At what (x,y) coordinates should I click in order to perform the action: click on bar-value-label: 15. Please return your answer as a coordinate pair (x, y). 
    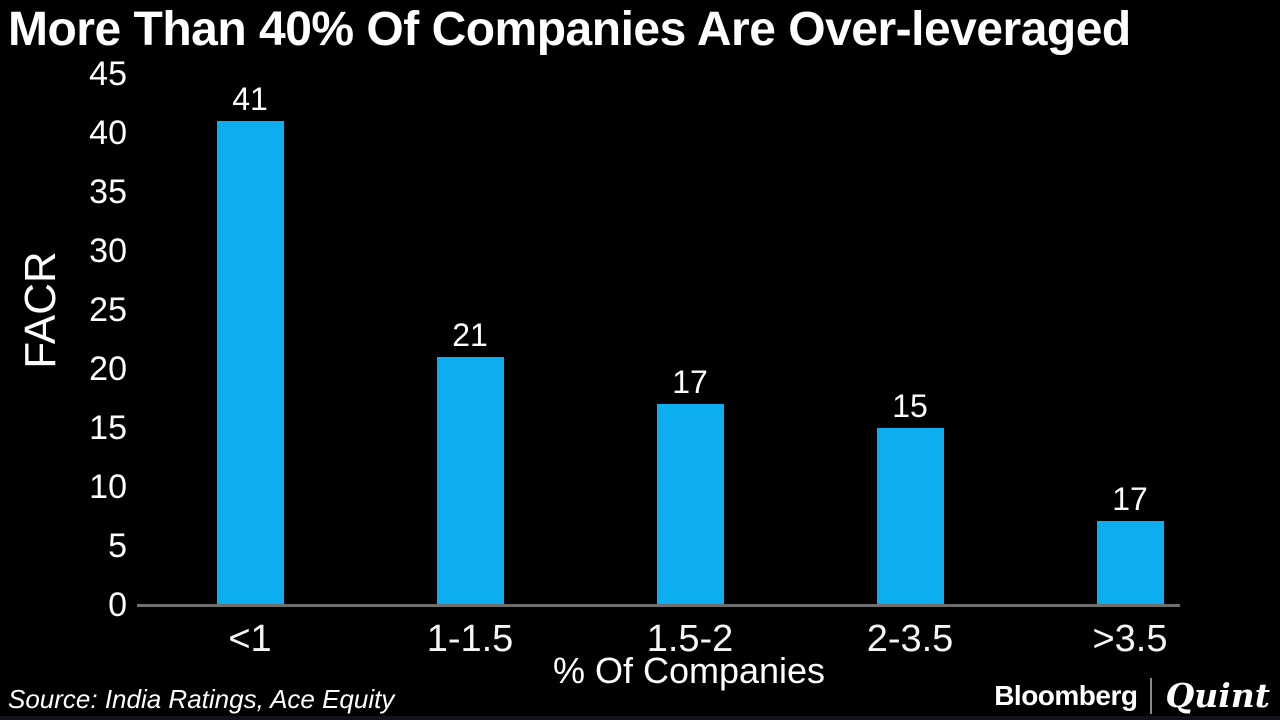
    Looking at the image, I should click on (910, 406).